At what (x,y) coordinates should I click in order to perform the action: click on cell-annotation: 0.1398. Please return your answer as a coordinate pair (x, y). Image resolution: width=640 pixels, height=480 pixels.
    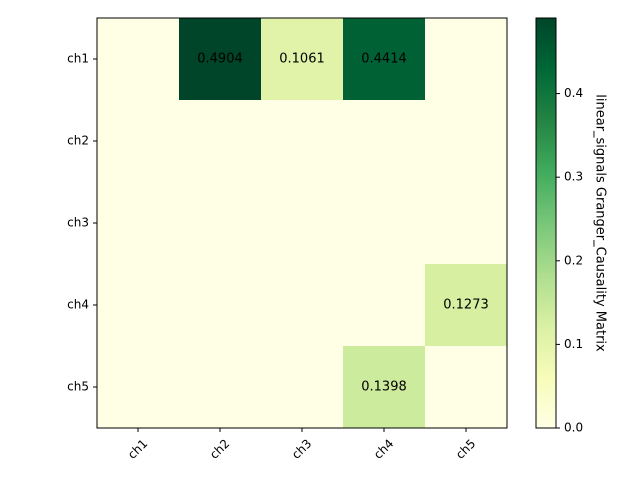
    Looking at the image, I should click on (384, 387).